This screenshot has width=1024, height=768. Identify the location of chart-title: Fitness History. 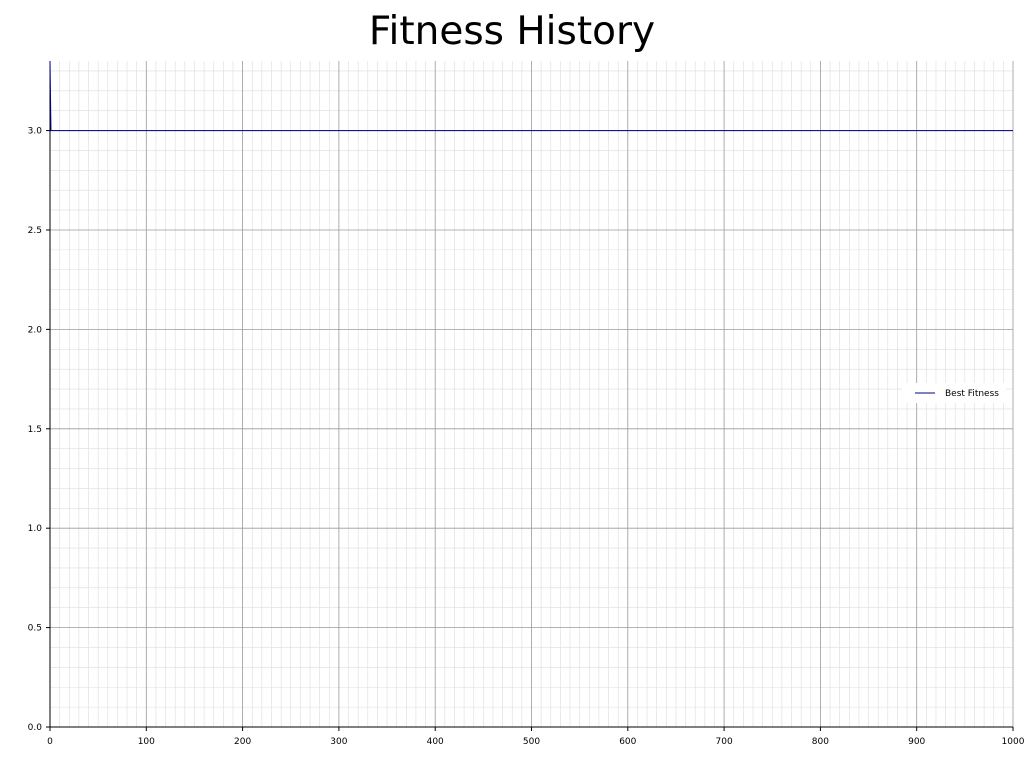
(512, 31).